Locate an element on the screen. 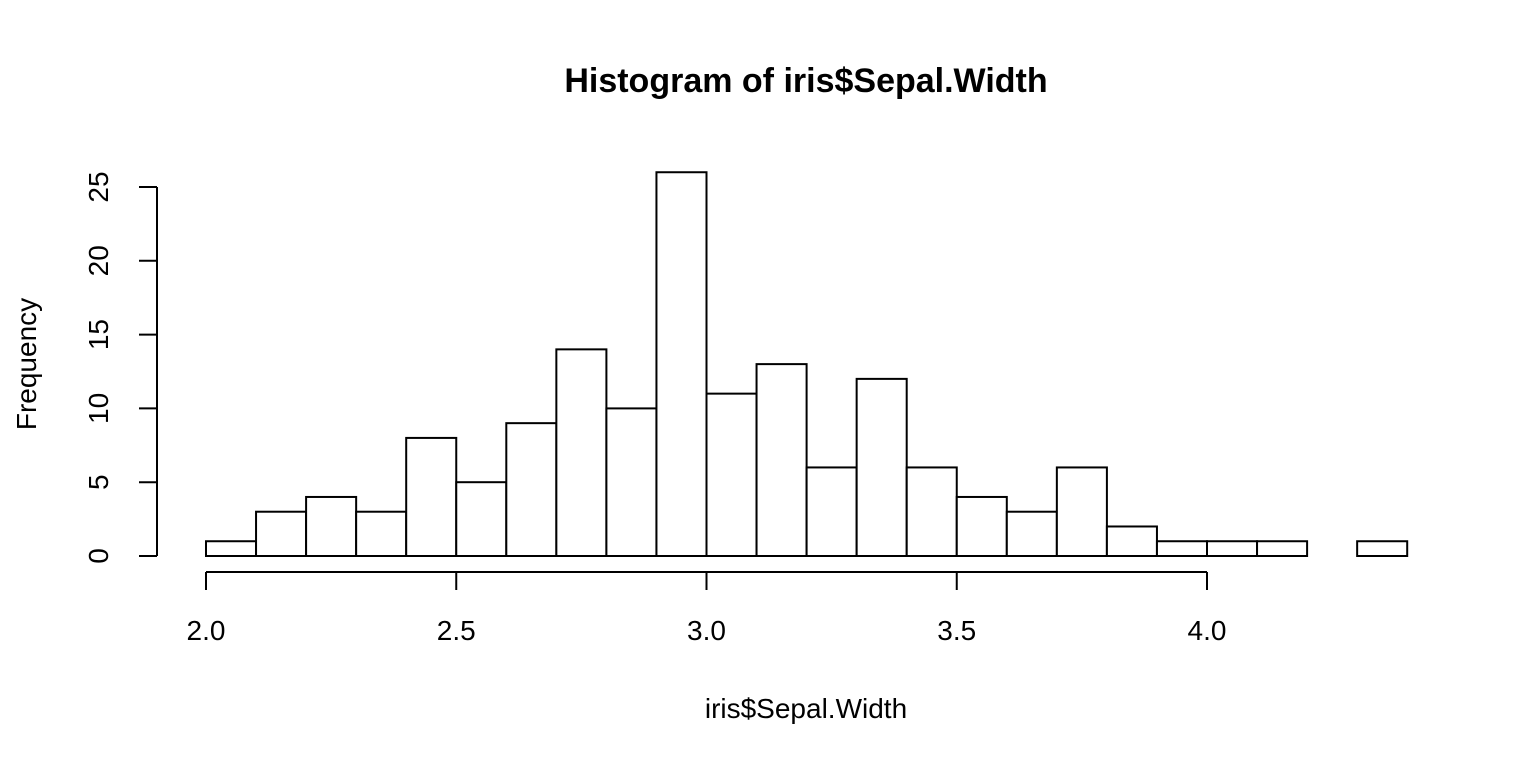  y-tick-label: 25 is located at coordinates (98, 186).